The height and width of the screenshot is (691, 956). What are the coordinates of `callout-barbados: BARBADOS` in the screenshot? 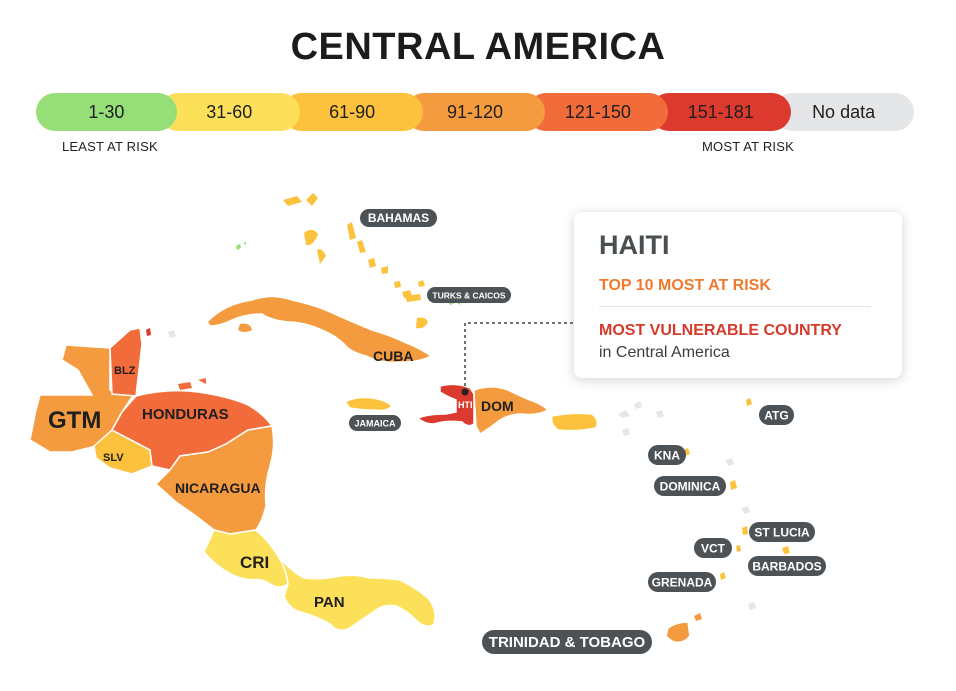 It's located at (787, 566).